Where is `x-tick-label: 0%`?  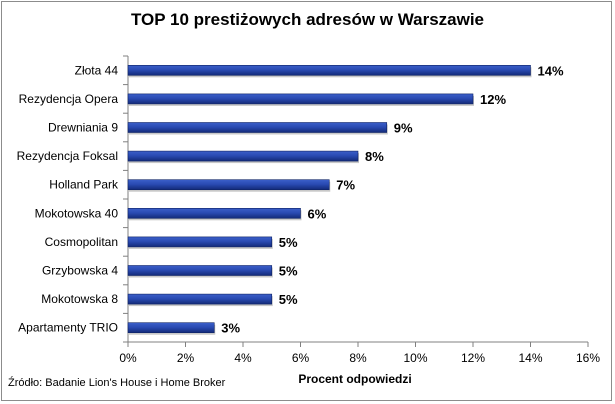
x-tick-label: 0% is located at coordinates (128, 358).